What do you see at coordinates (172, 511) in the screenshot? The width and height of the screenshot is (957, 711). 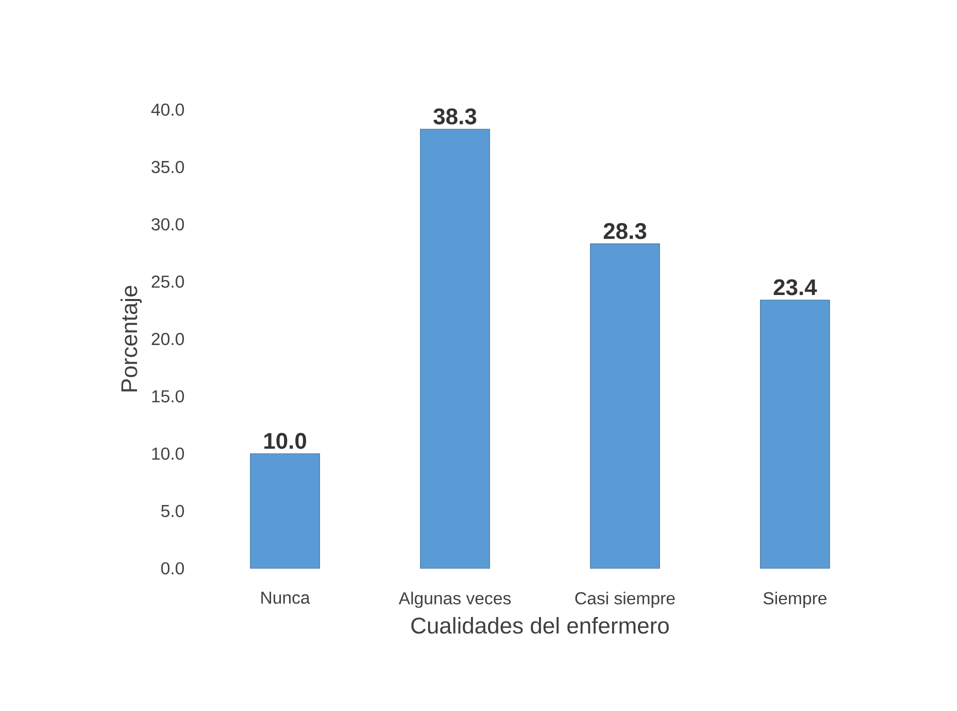 I see `y-tick-label: 5.0` at bounding box center [172, 511].